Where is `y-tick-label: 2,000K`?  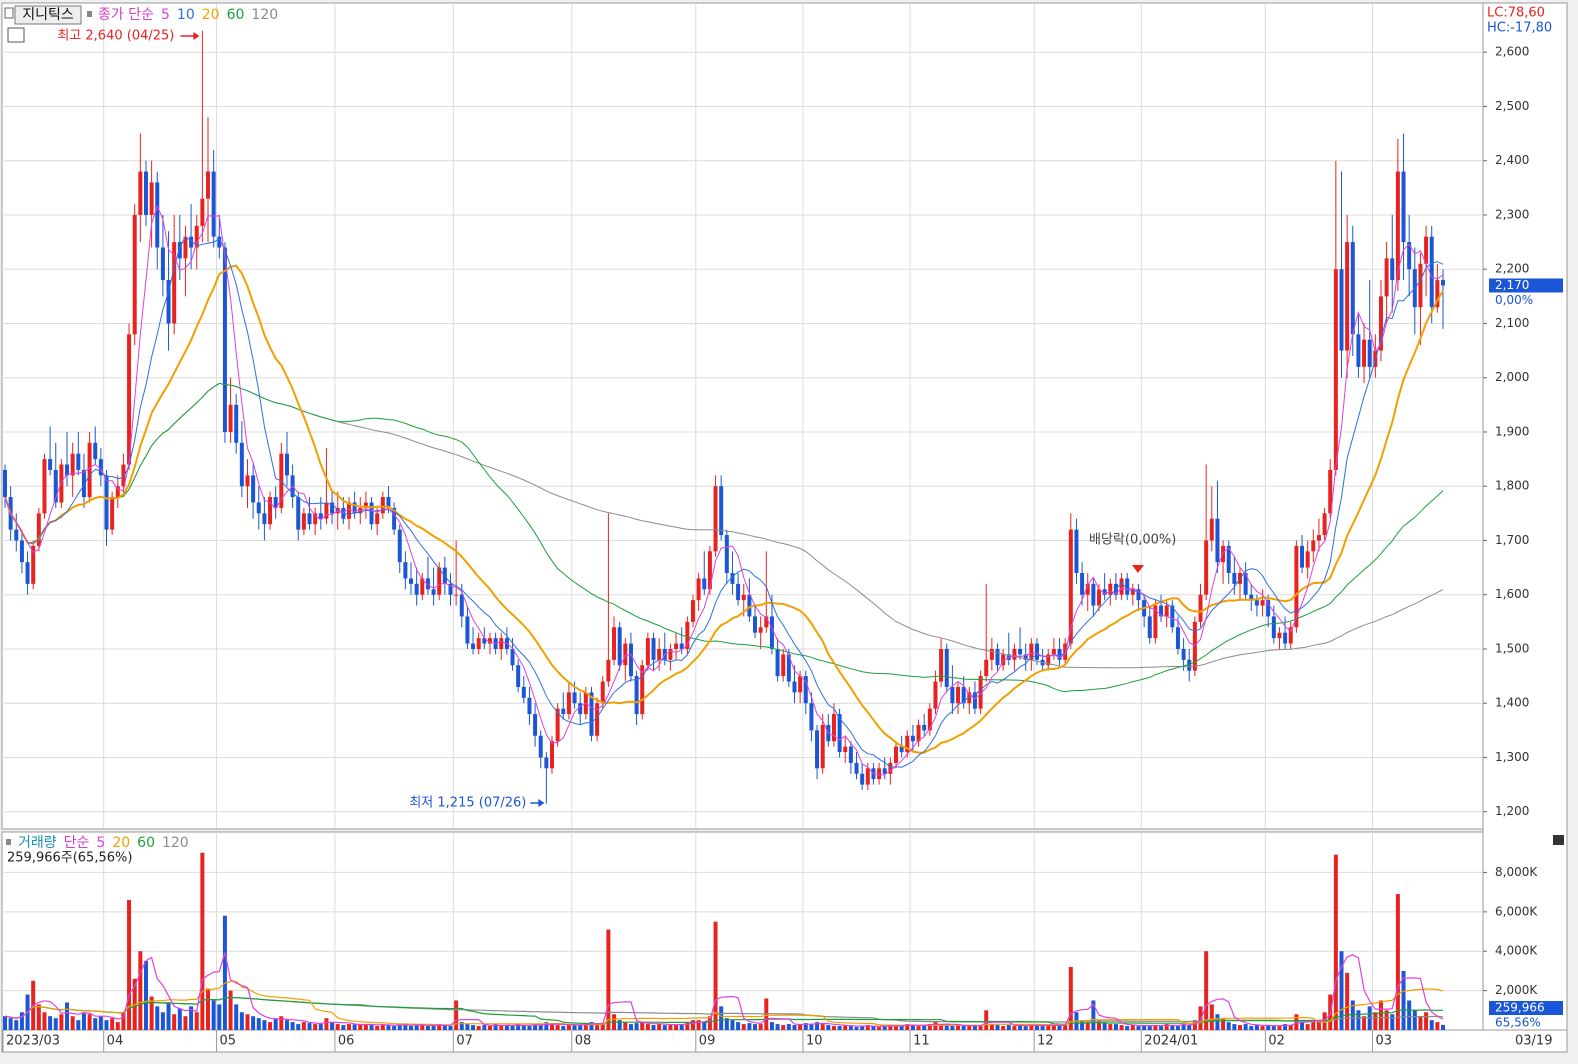
y-tick-label: 2,000K is located at coordinates (1516, 990).